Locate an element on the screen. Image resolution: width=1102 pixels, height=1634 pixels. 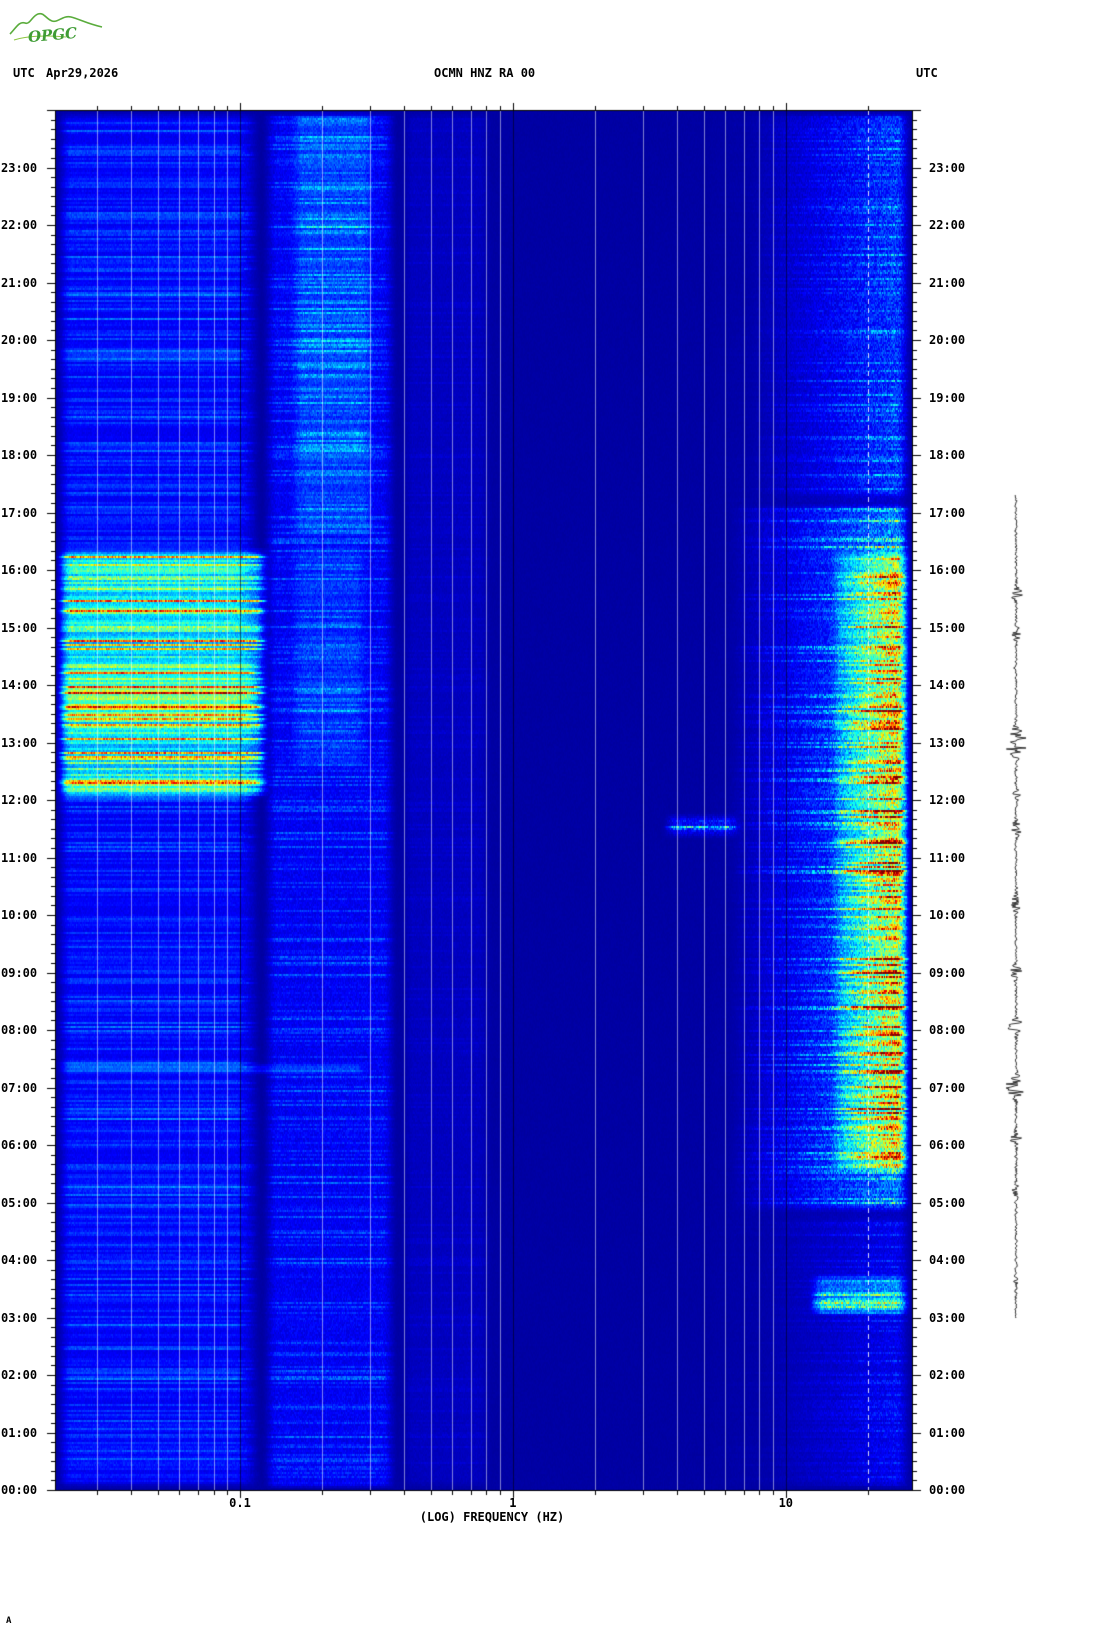
utc-label-right: UTC is located at coordinates (927, 73).